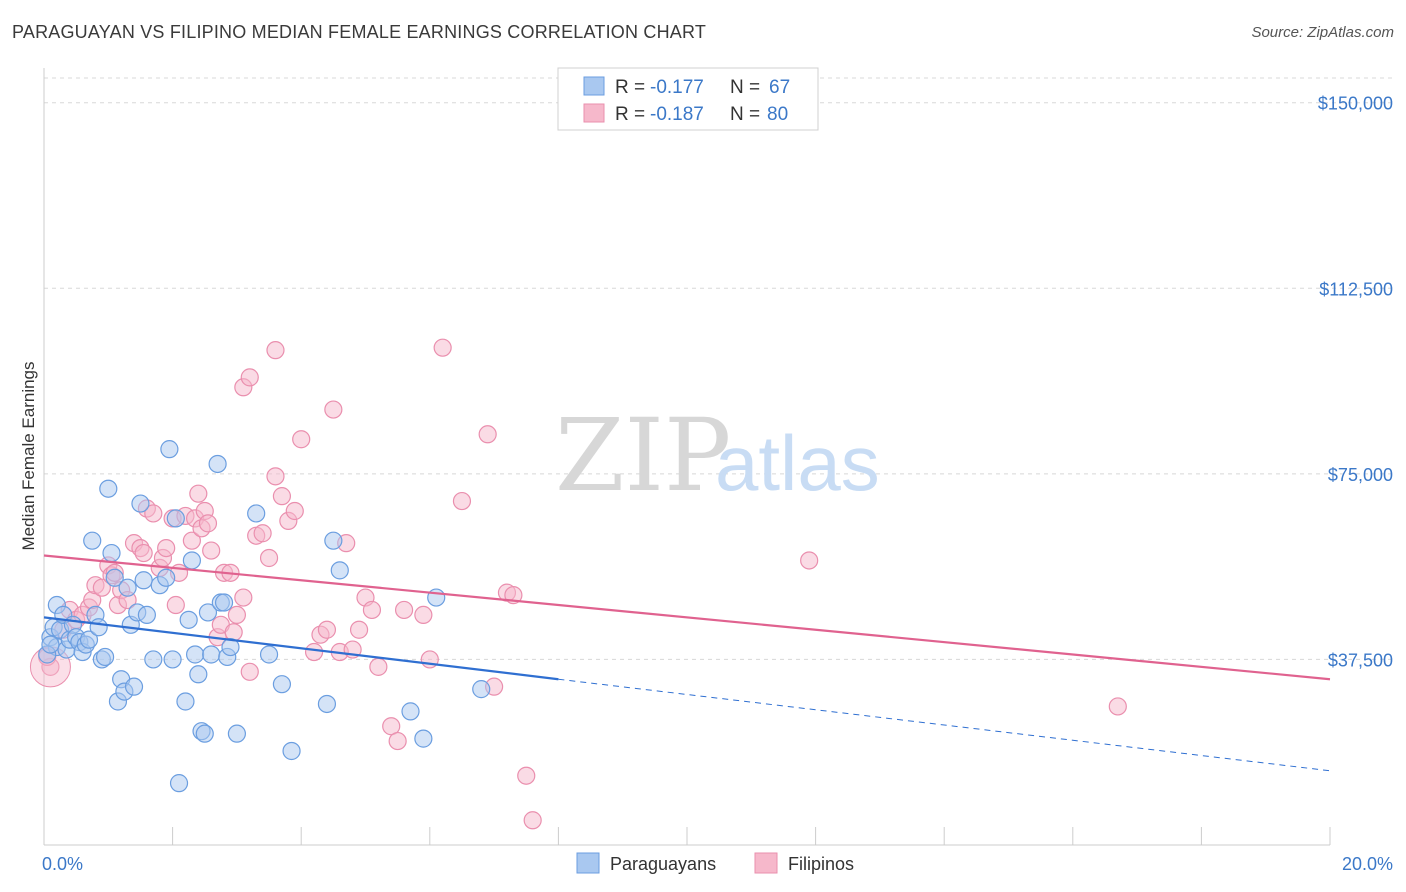 This screenshot has width=1406, height=892. I want to click on legend-swatch-paraguayans, so click(594, 86).